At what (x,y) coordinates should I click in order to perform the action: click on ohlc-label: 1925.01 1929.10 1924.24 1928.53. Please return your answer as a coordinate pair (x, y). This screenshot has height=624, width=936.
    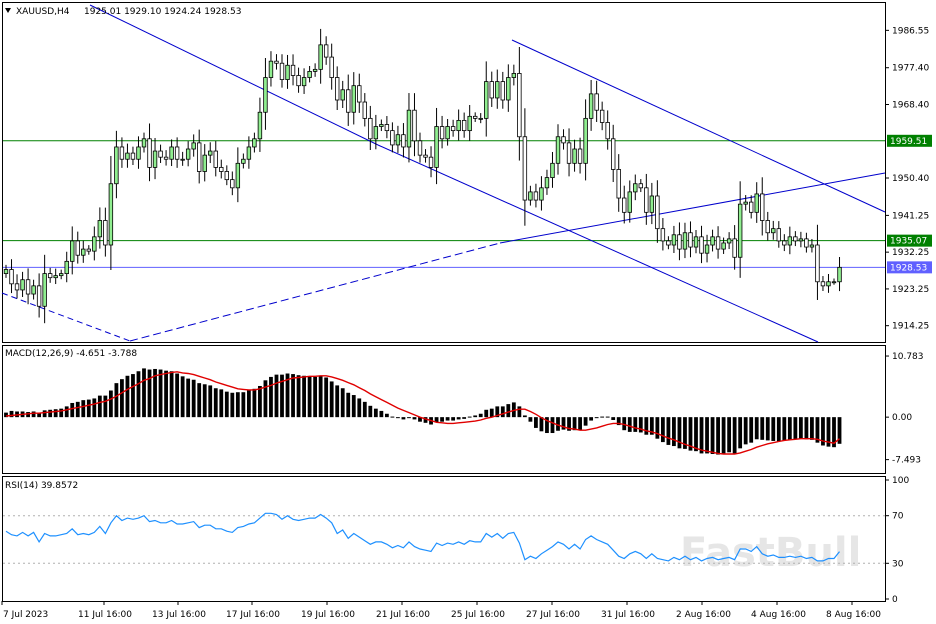
    Looking at the image, I should click on (162, 12).